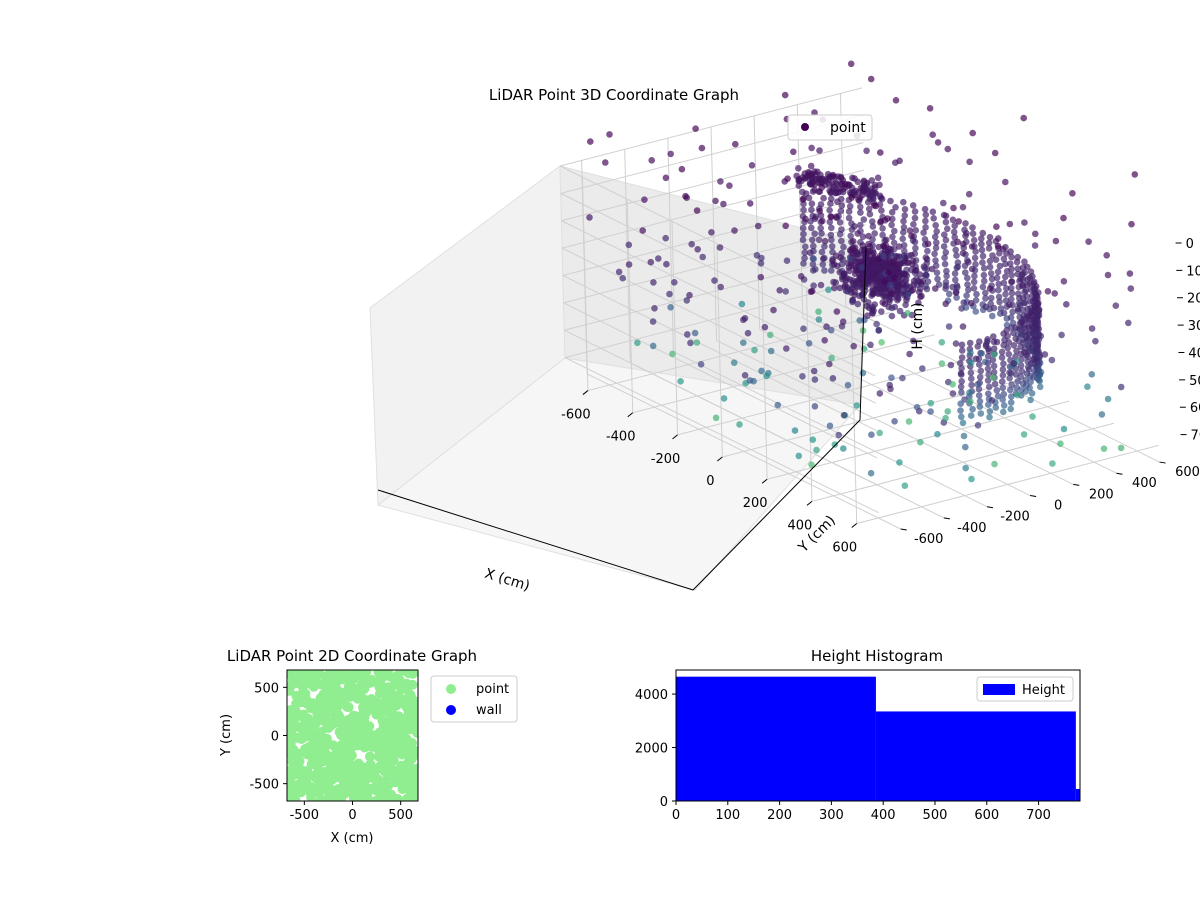 The height and width of the screenshot is (900, 1200). I want to click on y2-tick-label: -500, so click(264, 785).